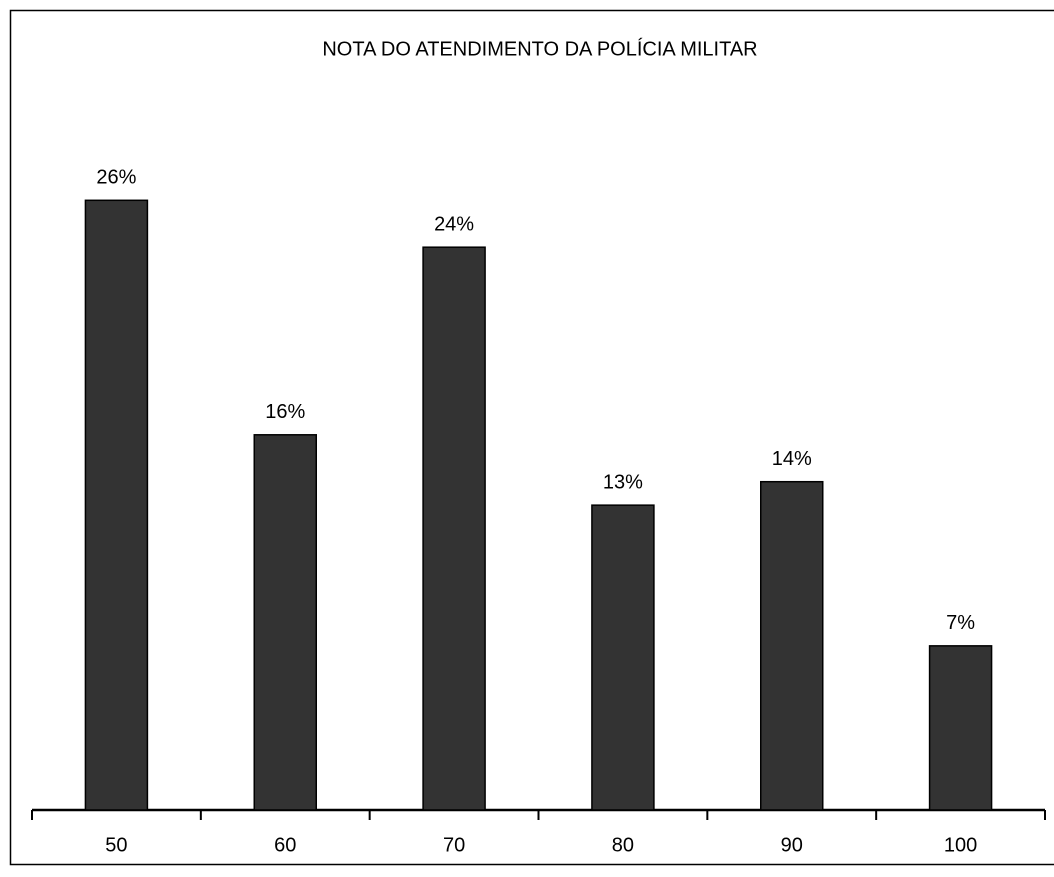 This screenshot has height=877, width=1054. What do you see at coordinates (623, 845) in the screenshot?
I see `x-tick-label: 80` at bounding box center [623, 845].